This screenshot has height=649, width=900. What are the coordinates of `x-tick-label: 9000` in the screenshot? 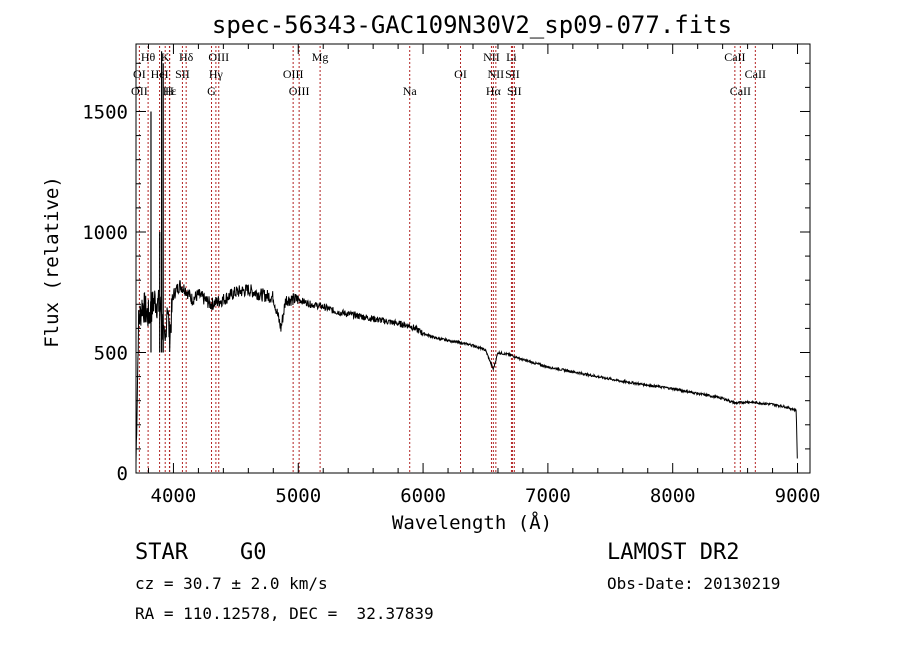 It's located at (798, 496).